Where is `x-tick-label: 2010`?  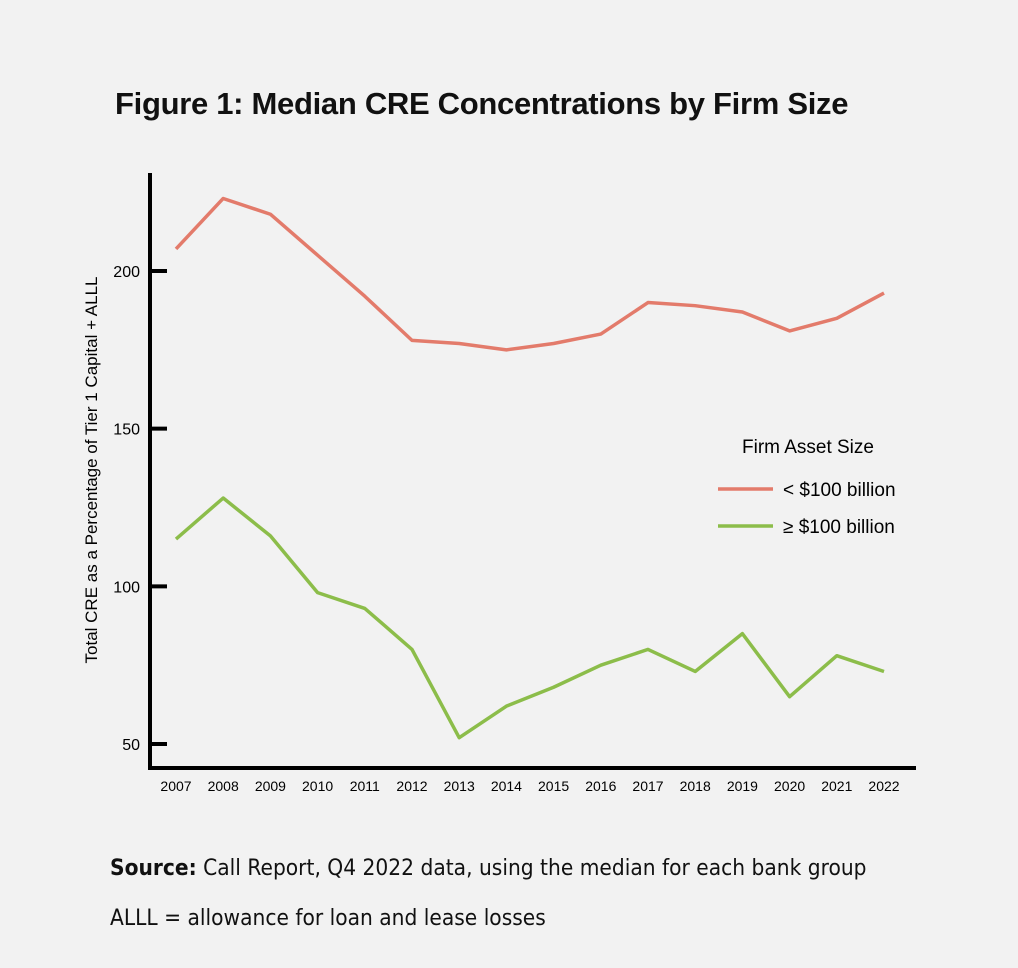
x-tick-label: 2010 is located at coordinates (317, 786).